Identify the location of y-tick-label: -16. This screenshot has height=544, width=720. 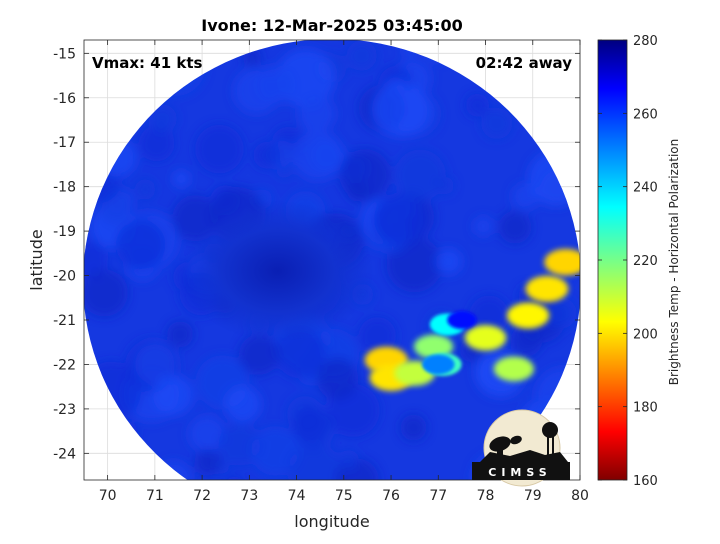
(64, 99).